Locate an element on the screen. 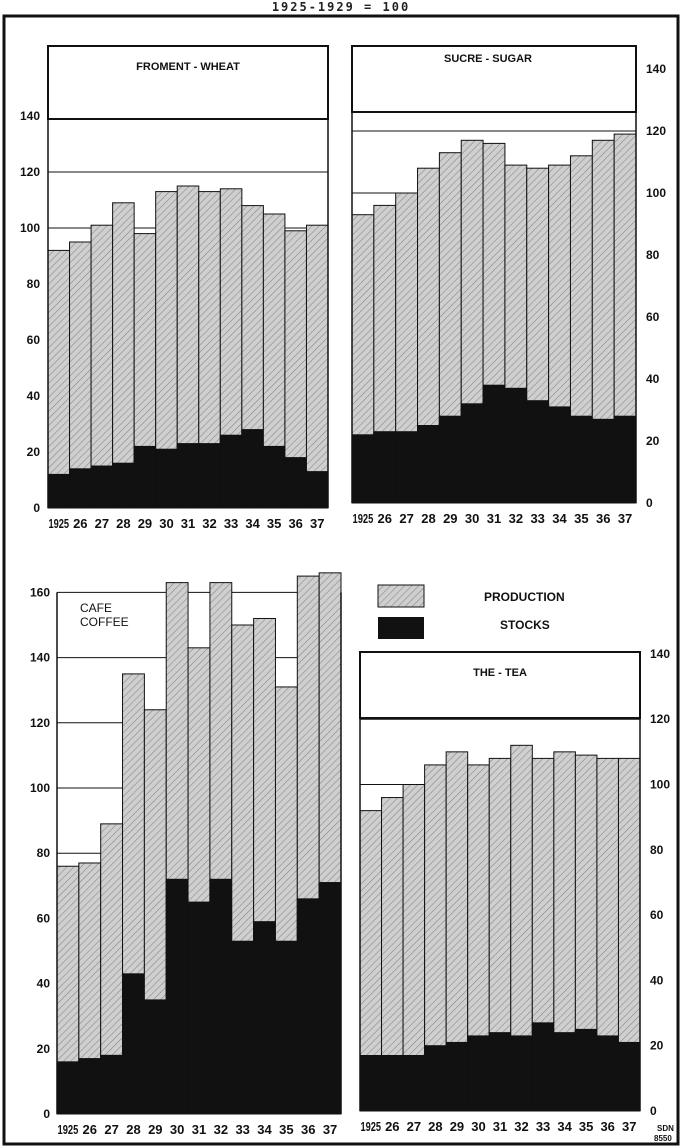  x-tick-label-coffee-27: 27 is located at coordinates (111, 1129).